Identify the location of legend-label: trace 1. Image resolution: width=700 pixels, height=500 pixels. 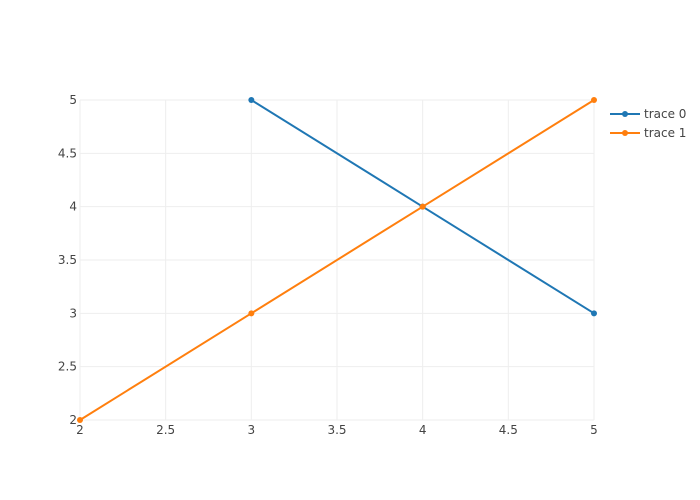
(665, 133).